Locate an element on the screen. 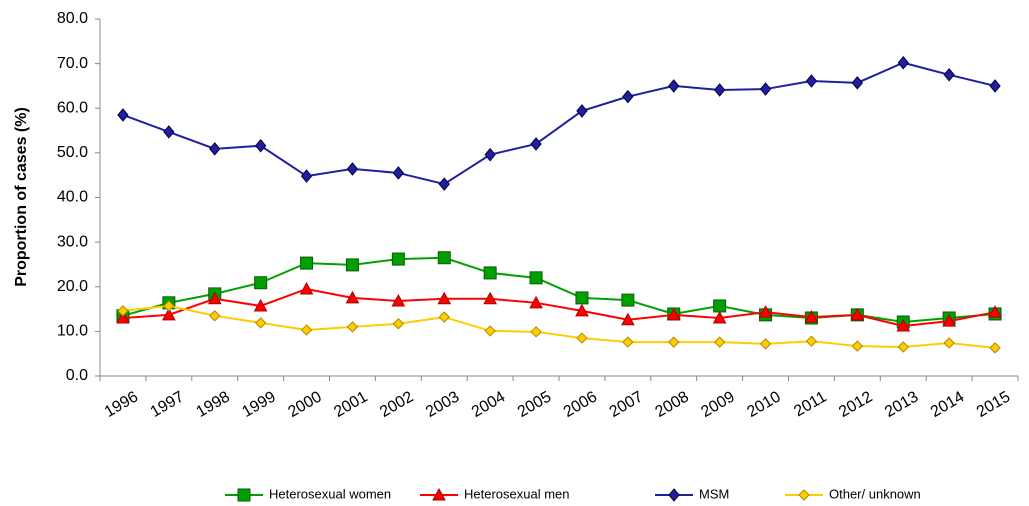  x-tick-label: 2012 is located at coordinates (855, 404).